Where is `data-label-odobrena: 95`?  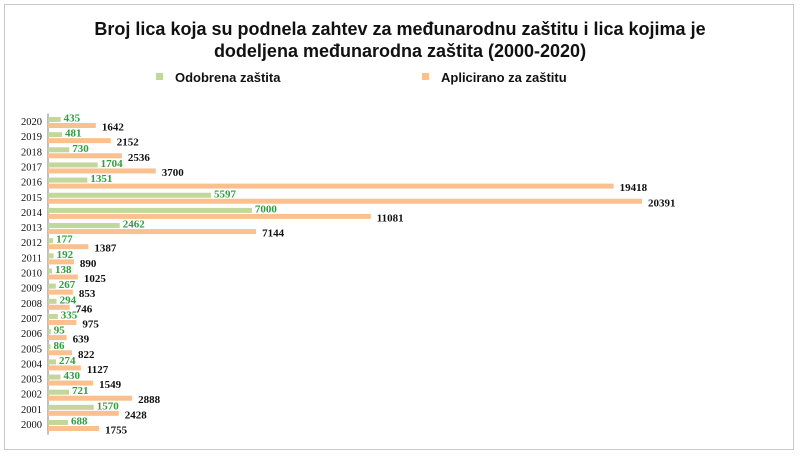
data-label-odobrena: 95 is located at coordinates (59, 331).